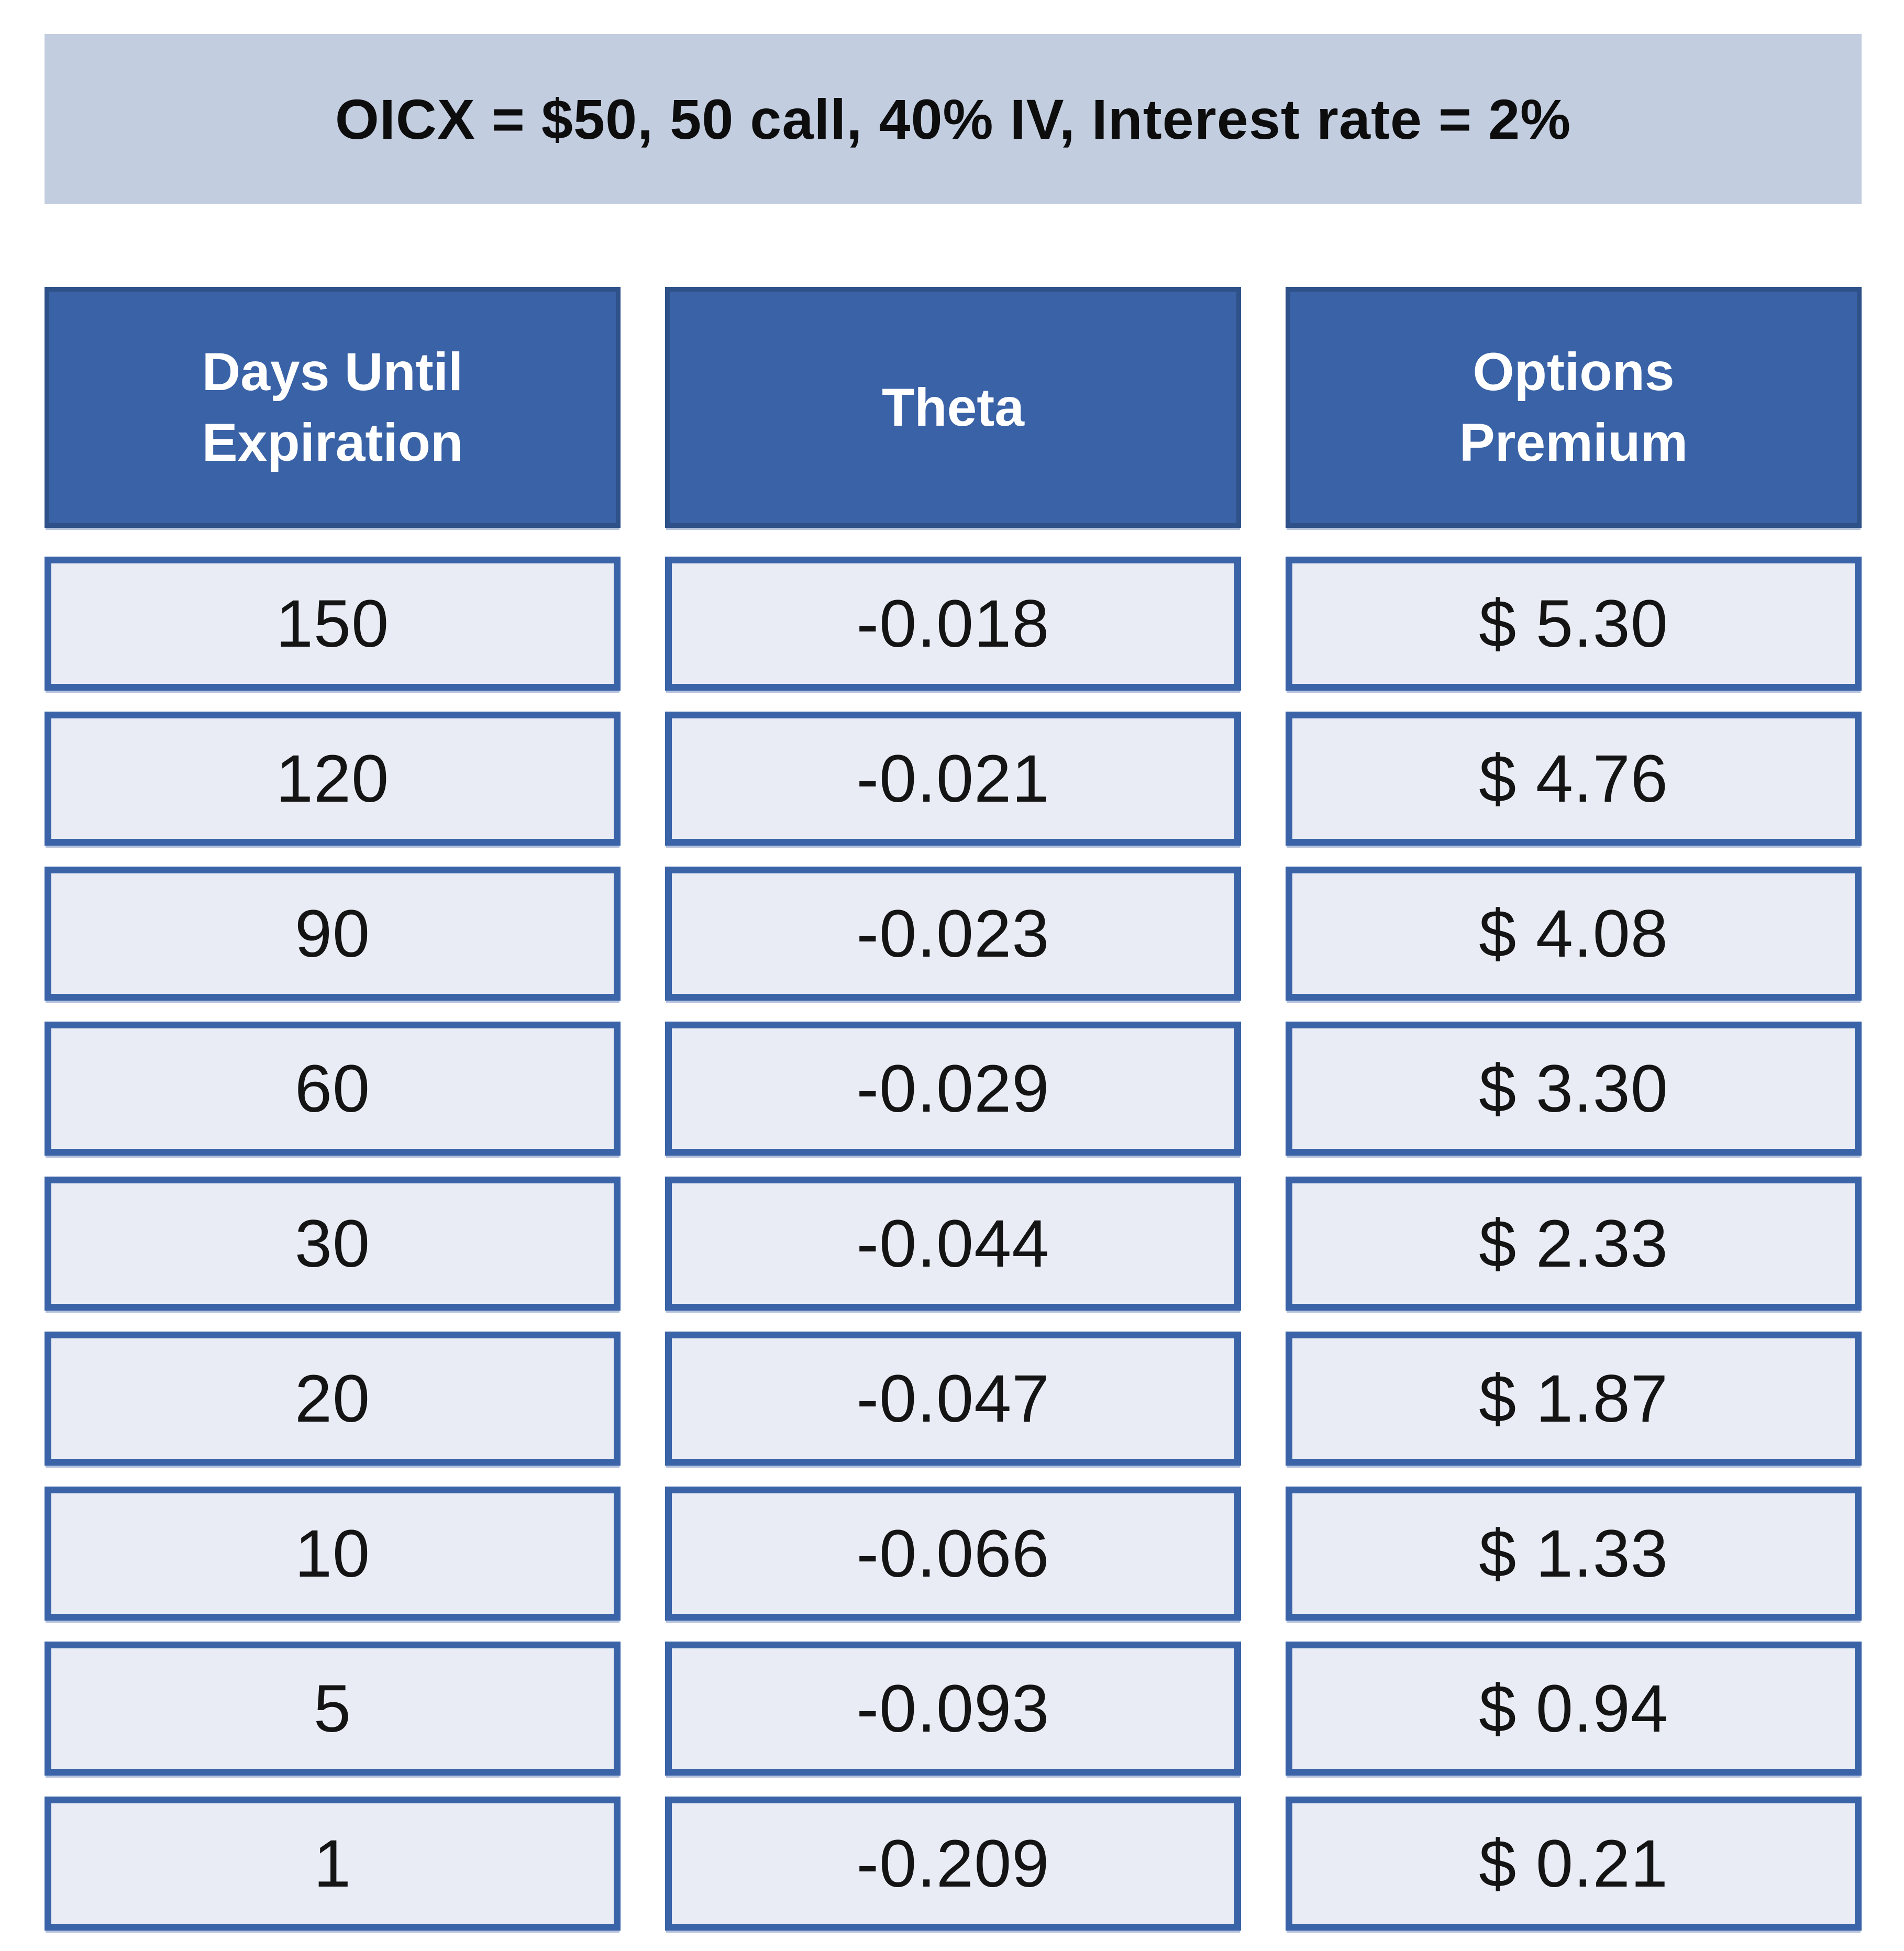  I want to click on cell-theta: -0.044, so click(953, 1244).